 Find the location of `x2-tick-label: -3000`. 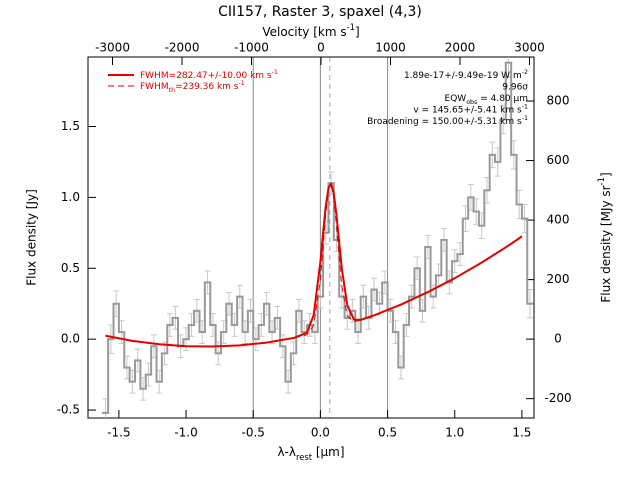

x2-tick-label: -3000 is located at coordinates (112, 48).